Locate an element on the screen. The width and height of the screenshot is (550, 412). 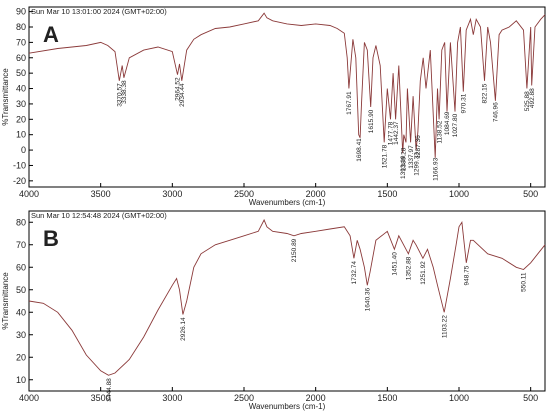
panel-label: B is located at coordinates (51, 238).